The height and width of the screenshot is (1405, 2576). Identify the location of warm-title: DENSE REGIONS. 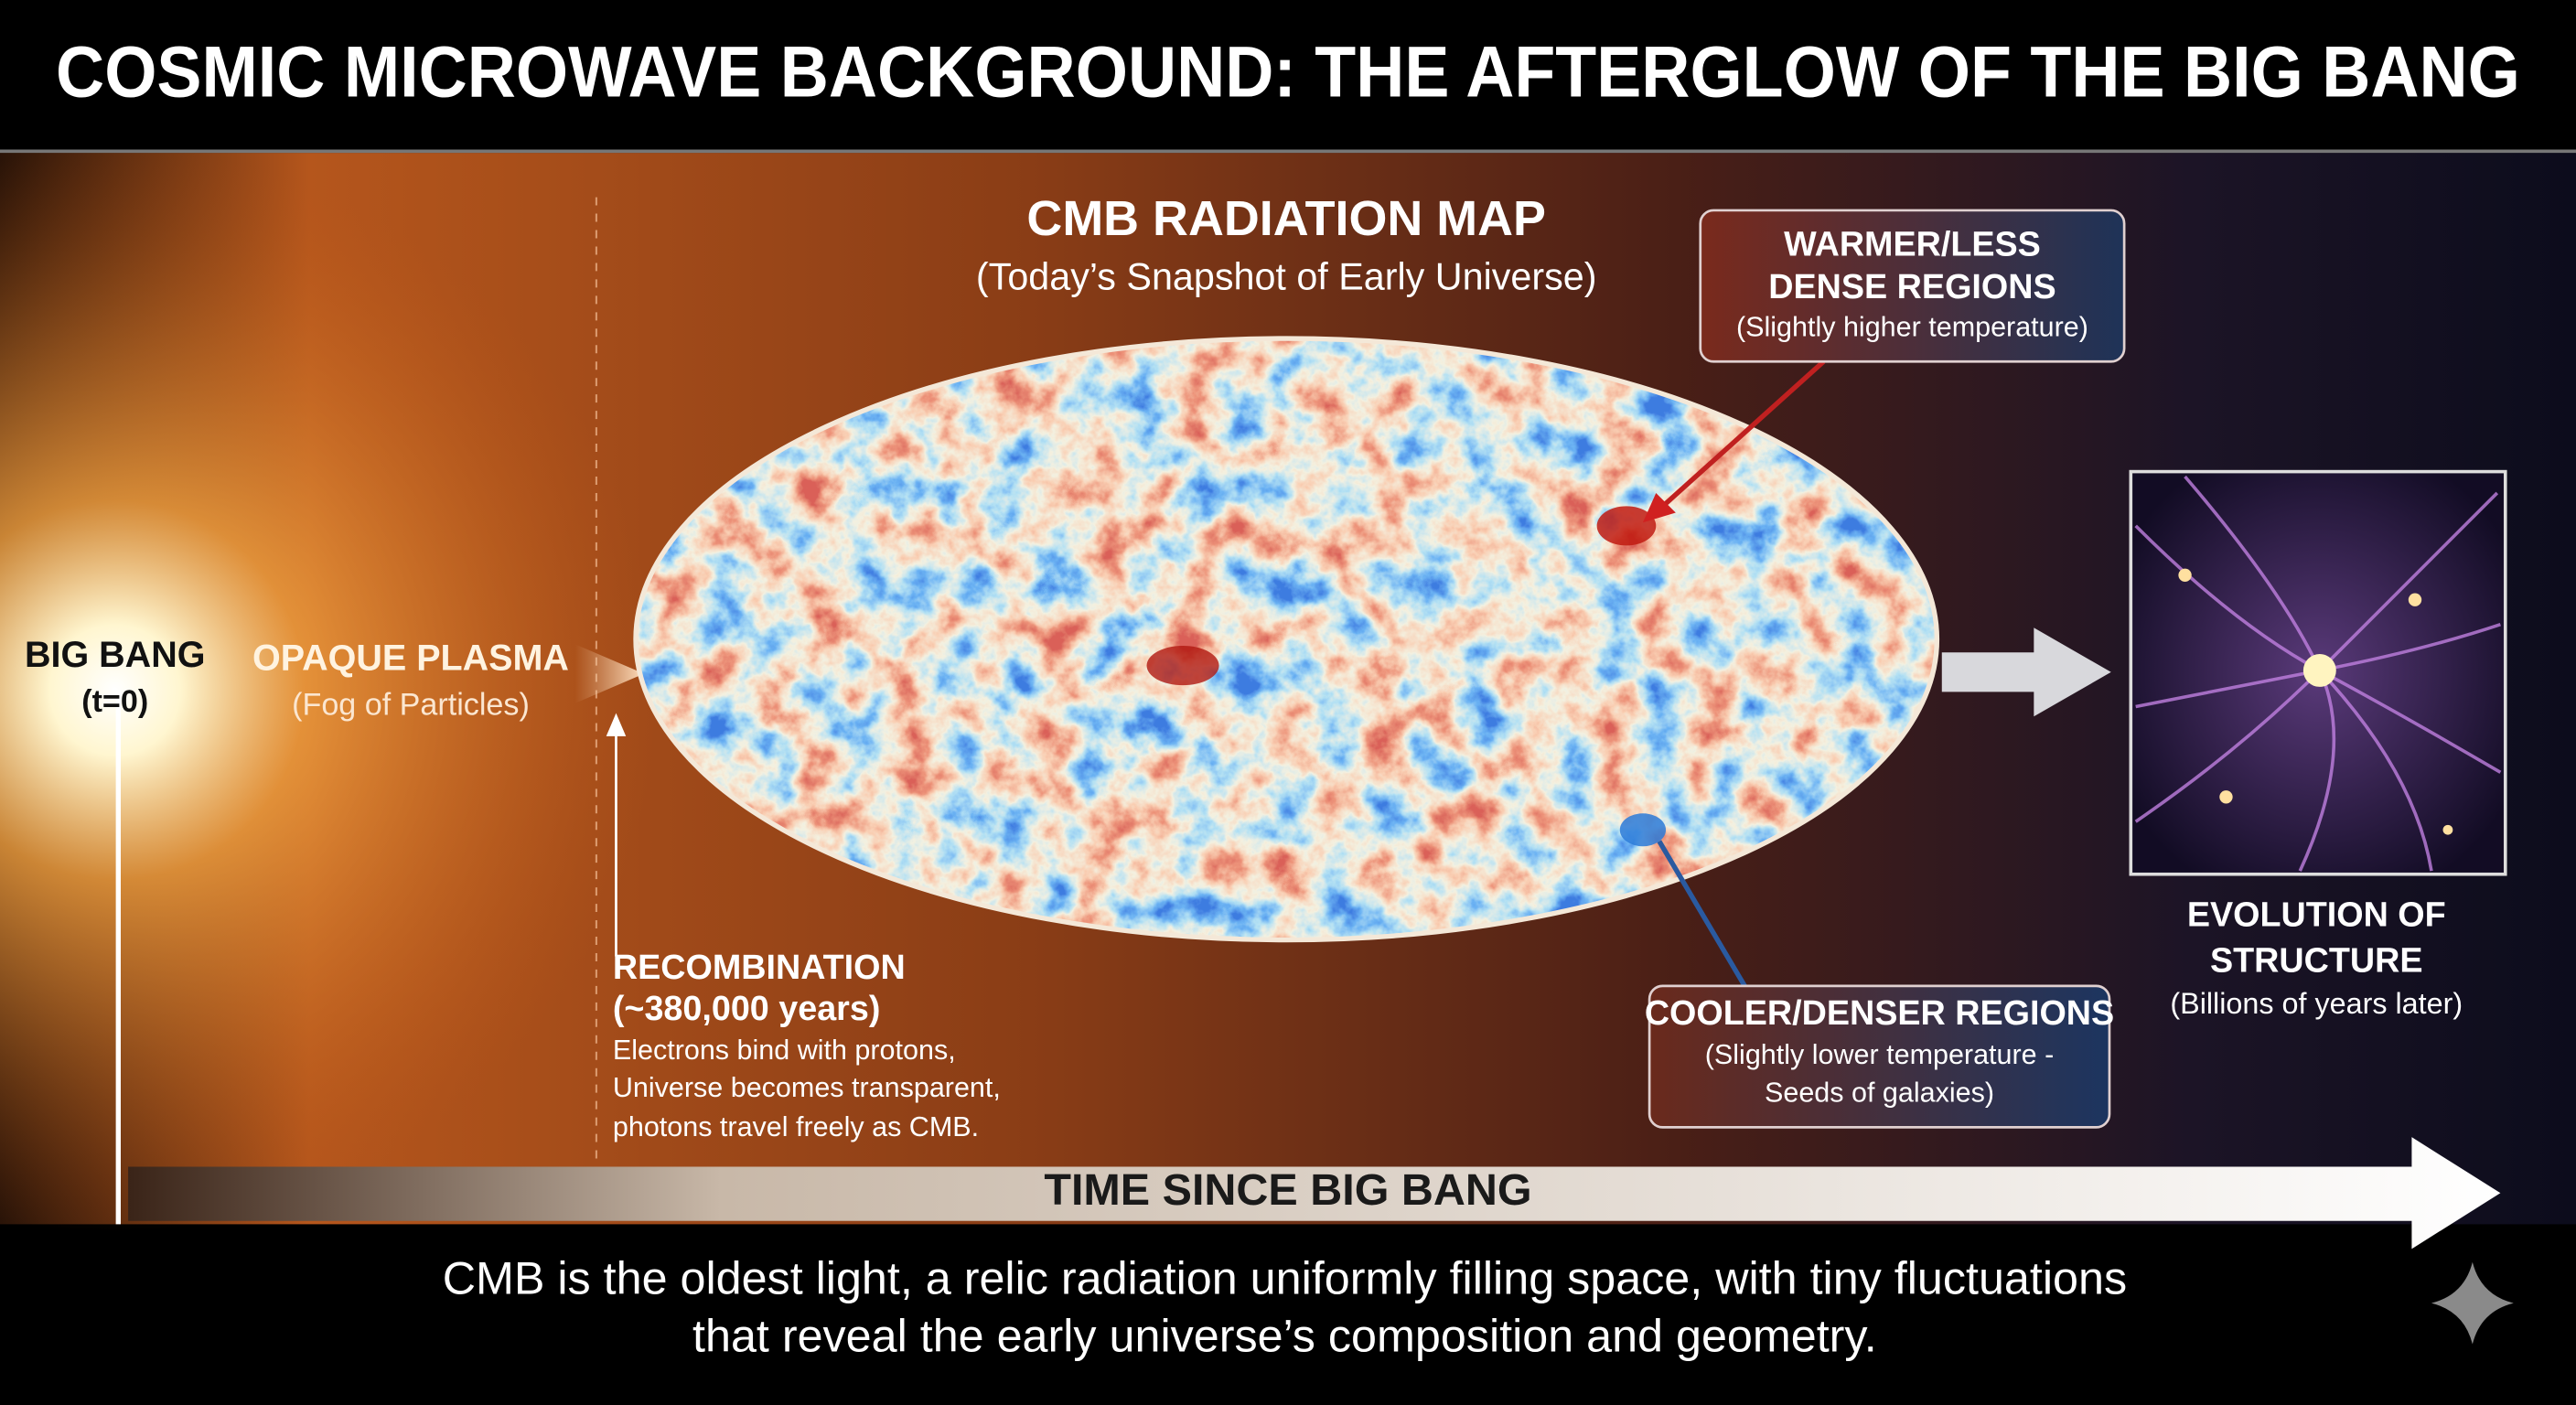
(1911, 286).